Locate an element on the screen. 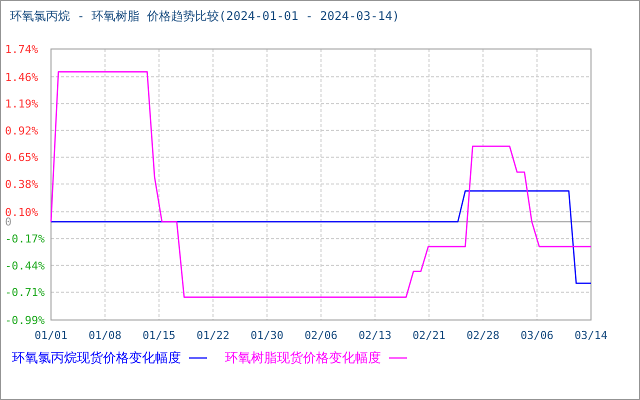 Image resolution: width=640 pixels, height=400 pixels. x-tick-label: 02/28 is located at coordinates (483, 335).